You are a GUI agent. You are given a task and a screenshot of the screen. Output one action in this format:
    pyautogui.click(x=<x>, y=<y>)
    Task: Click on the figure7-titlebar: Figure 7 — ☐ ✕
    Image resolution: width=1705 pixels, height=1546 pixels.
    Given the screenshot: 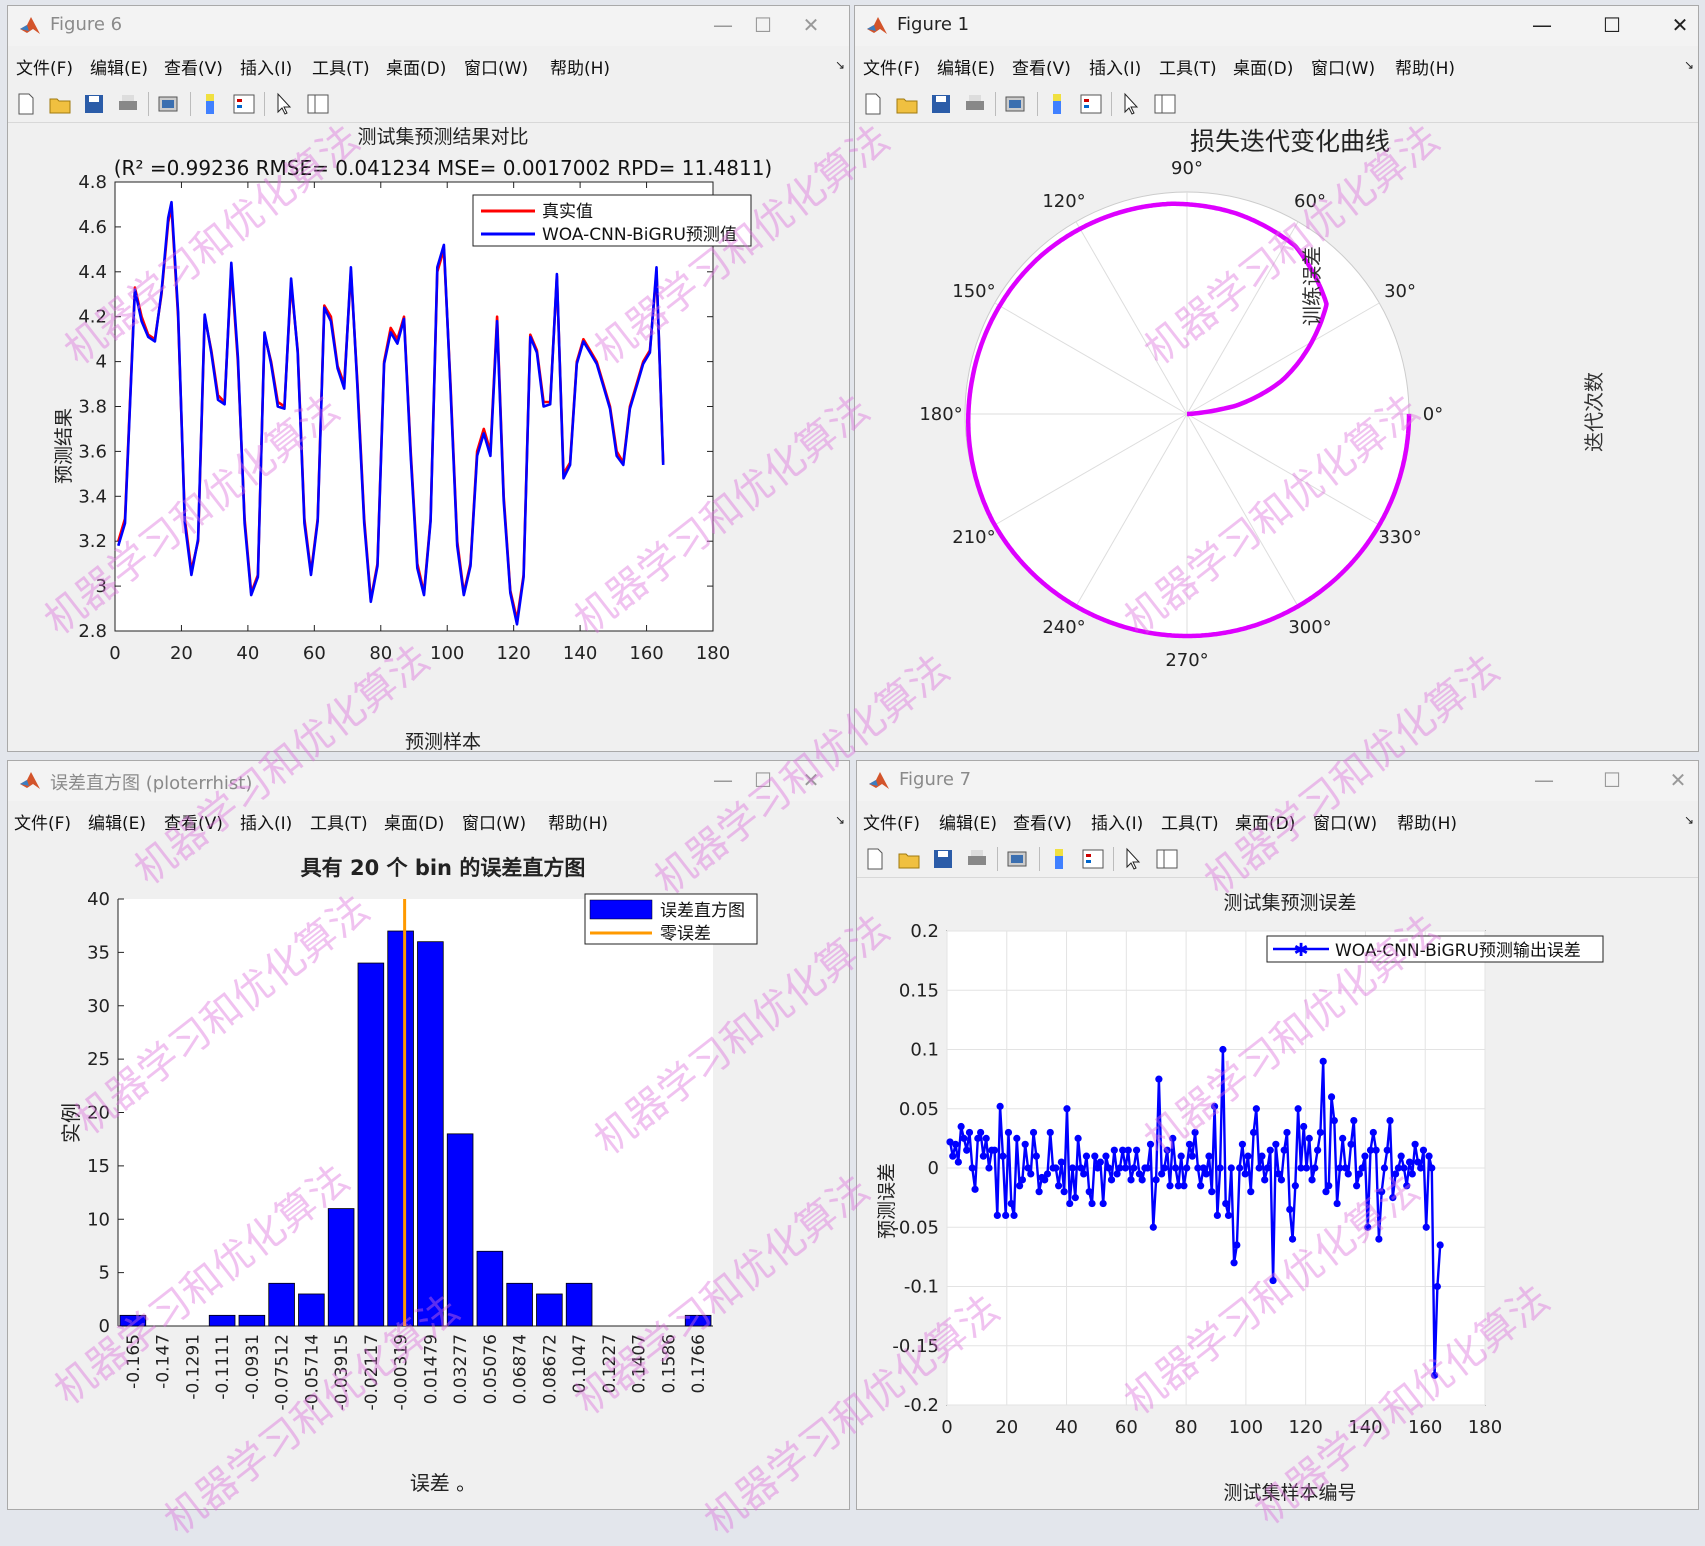 What is the action you would take?
    pyautogui.click(x=1277, y=781)
    